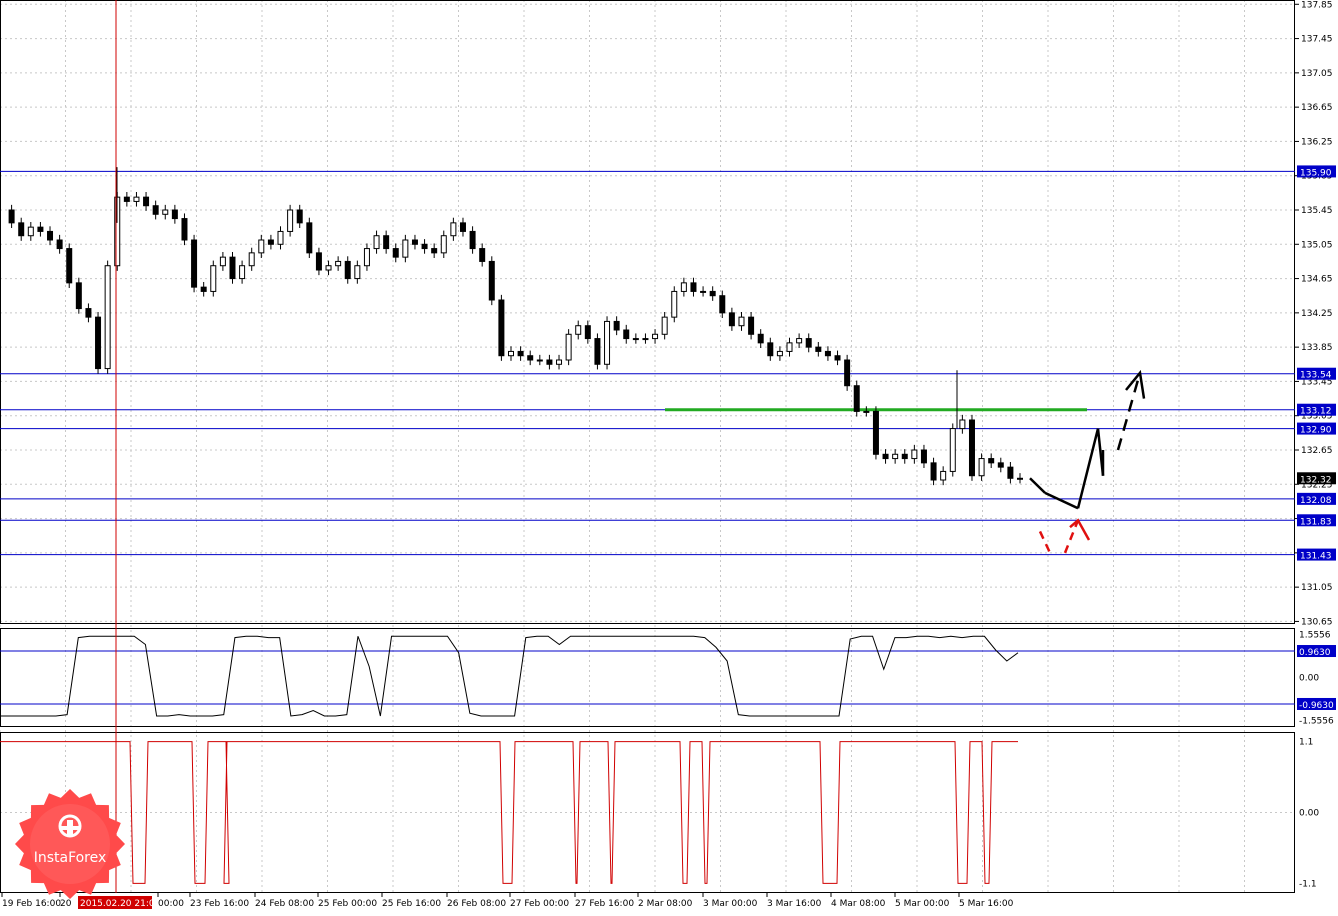  I want to click on crosshair-time-label: 2015.02.20 21:00, so click(120, 904).